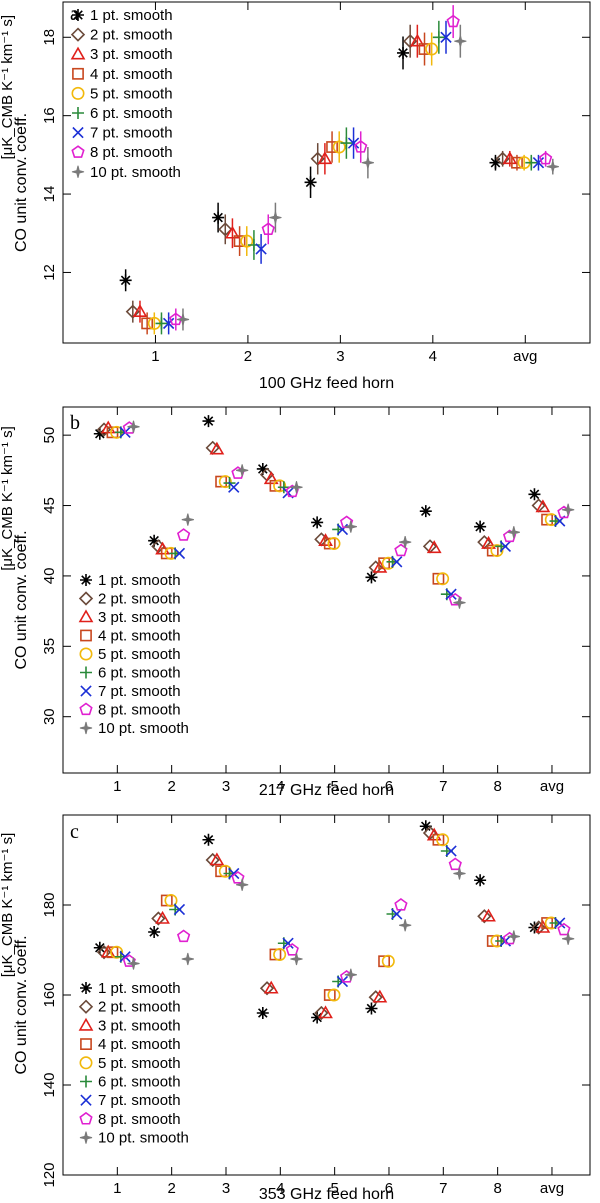 The width and height of the screenshot is (600, 1203). I want to click on legend-label: 3 pt. smooth, so click(131, 54).